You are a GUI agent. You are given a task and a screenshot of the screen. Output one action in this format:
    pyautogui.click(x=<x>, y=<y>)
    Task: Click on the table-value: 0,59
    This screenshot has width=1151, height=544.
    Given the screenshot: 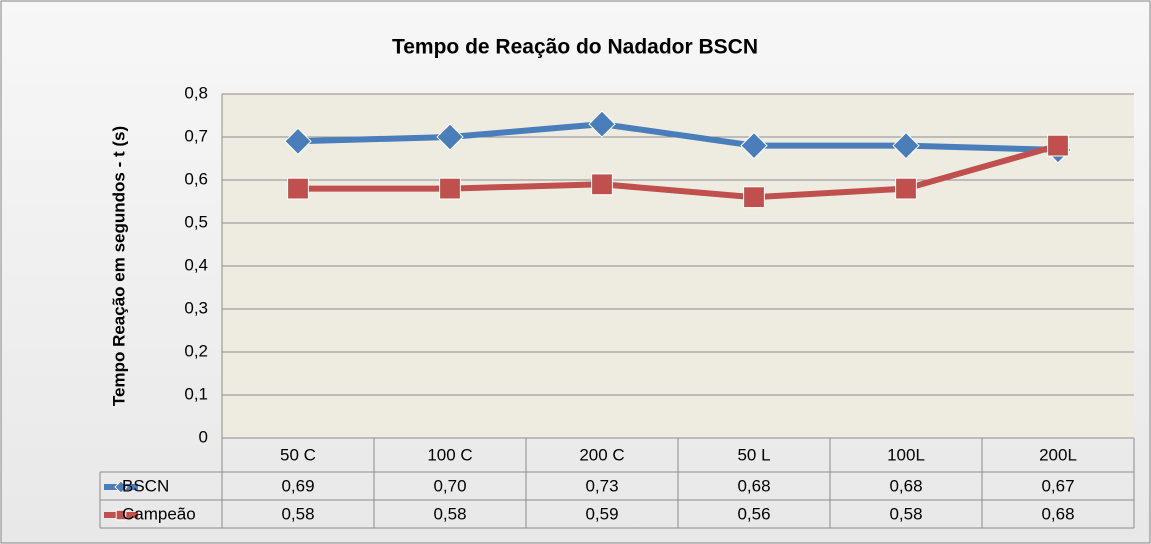 What is the action you would take?
    pyautogui.click(x=601, y=513)
    